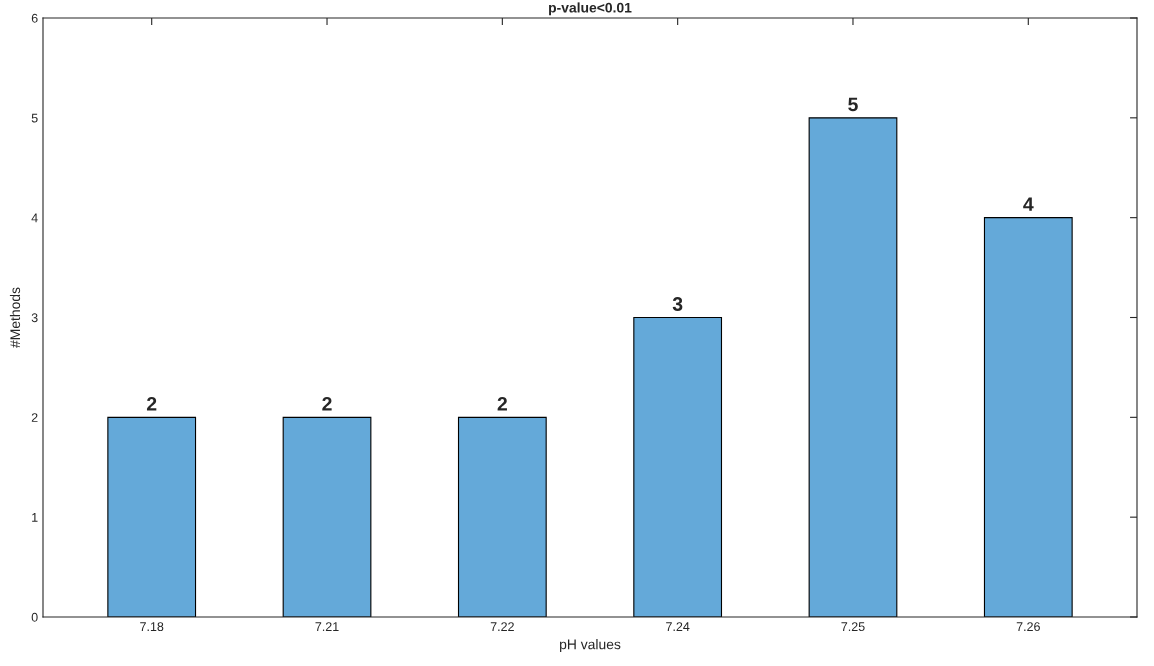 Image resolution: width=1154 pixels, height=666 pixels. What do you see at coordinates (15, 317) in the screenshot?
I see `y-axis-title: #Methods` at bounding box center [15, 317].